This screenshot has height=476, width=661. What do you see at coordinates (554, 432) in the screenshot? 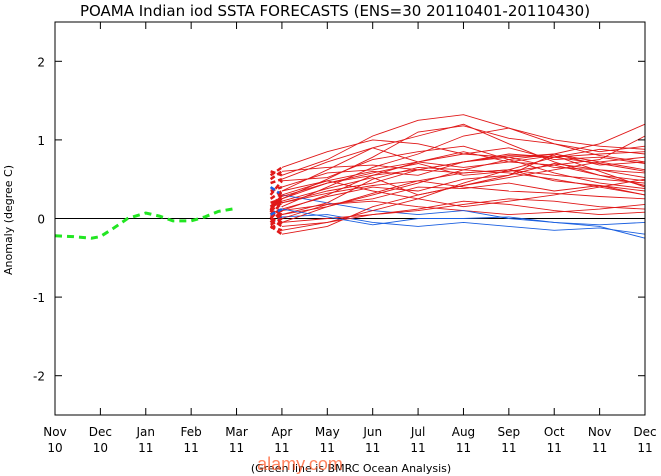
I see `x-tick-month-label: Oct` at bounding box center [554, 432].